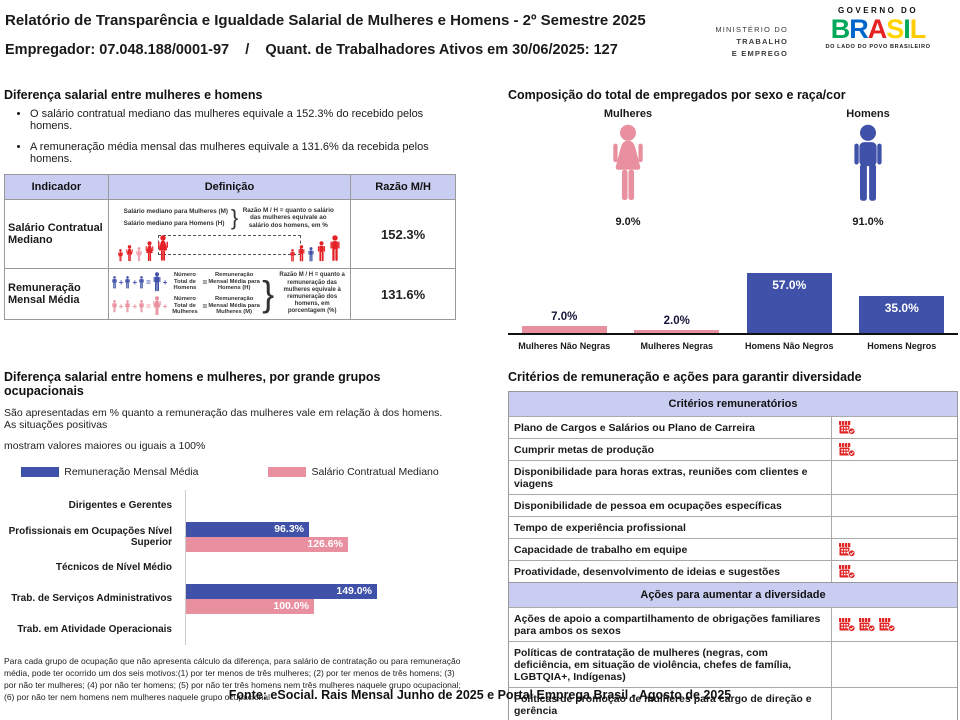 This screenshot has height=720, width=960. Describe the element at coordinates (250, 606) in the screenshot. I see `bar: 100.0%` at that location.